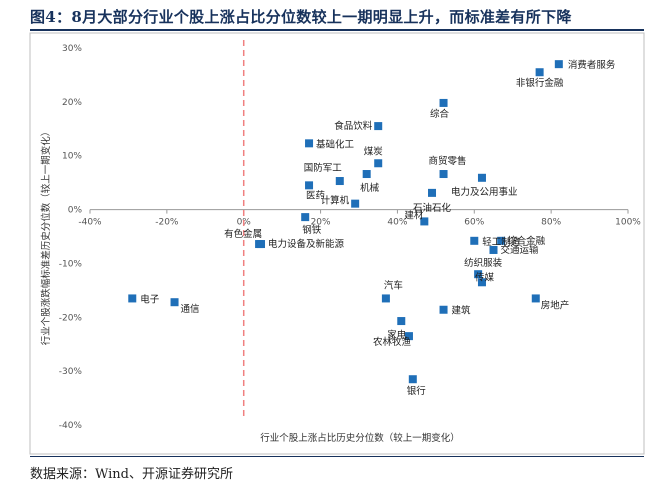  Describe the element at coordinates (167, 223) in the screenshot. I see `x-tick-label: -20%` at that location.